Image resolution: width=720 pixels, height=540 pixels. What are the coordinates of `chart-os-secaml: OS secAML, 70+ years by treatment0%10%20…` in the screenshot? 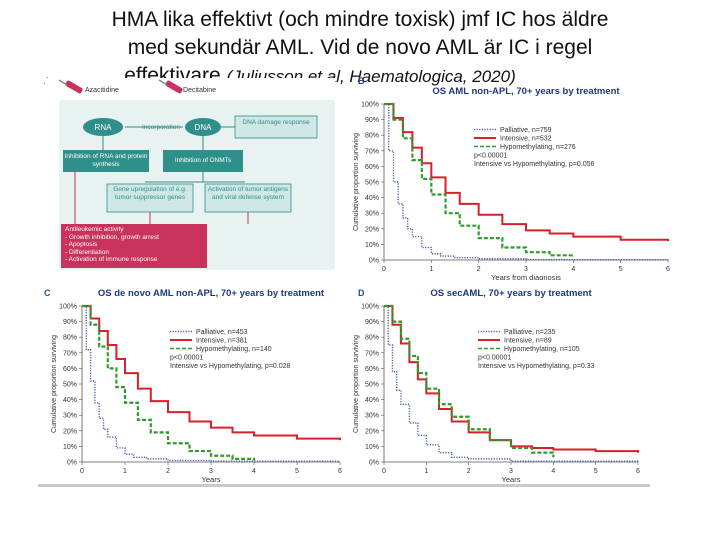 It's located at (496, 385).